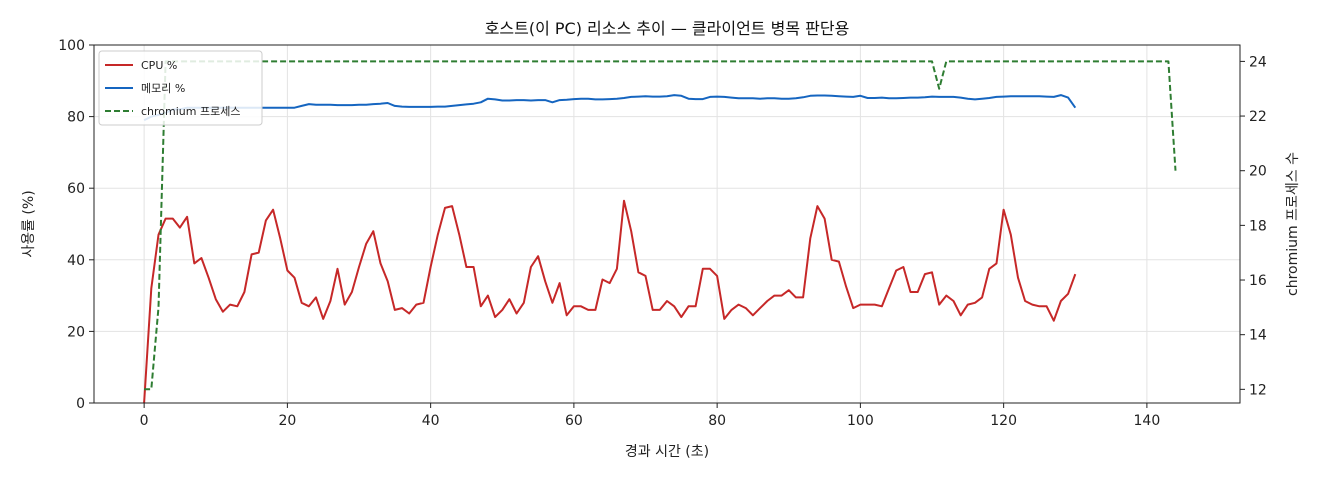 The height and width of the screenshot is (480, 1320). What do you see at coordinates (1258, 117) in the screenshot?
I see `y2-tick-label: 22` at bounding box center [1258, 117].